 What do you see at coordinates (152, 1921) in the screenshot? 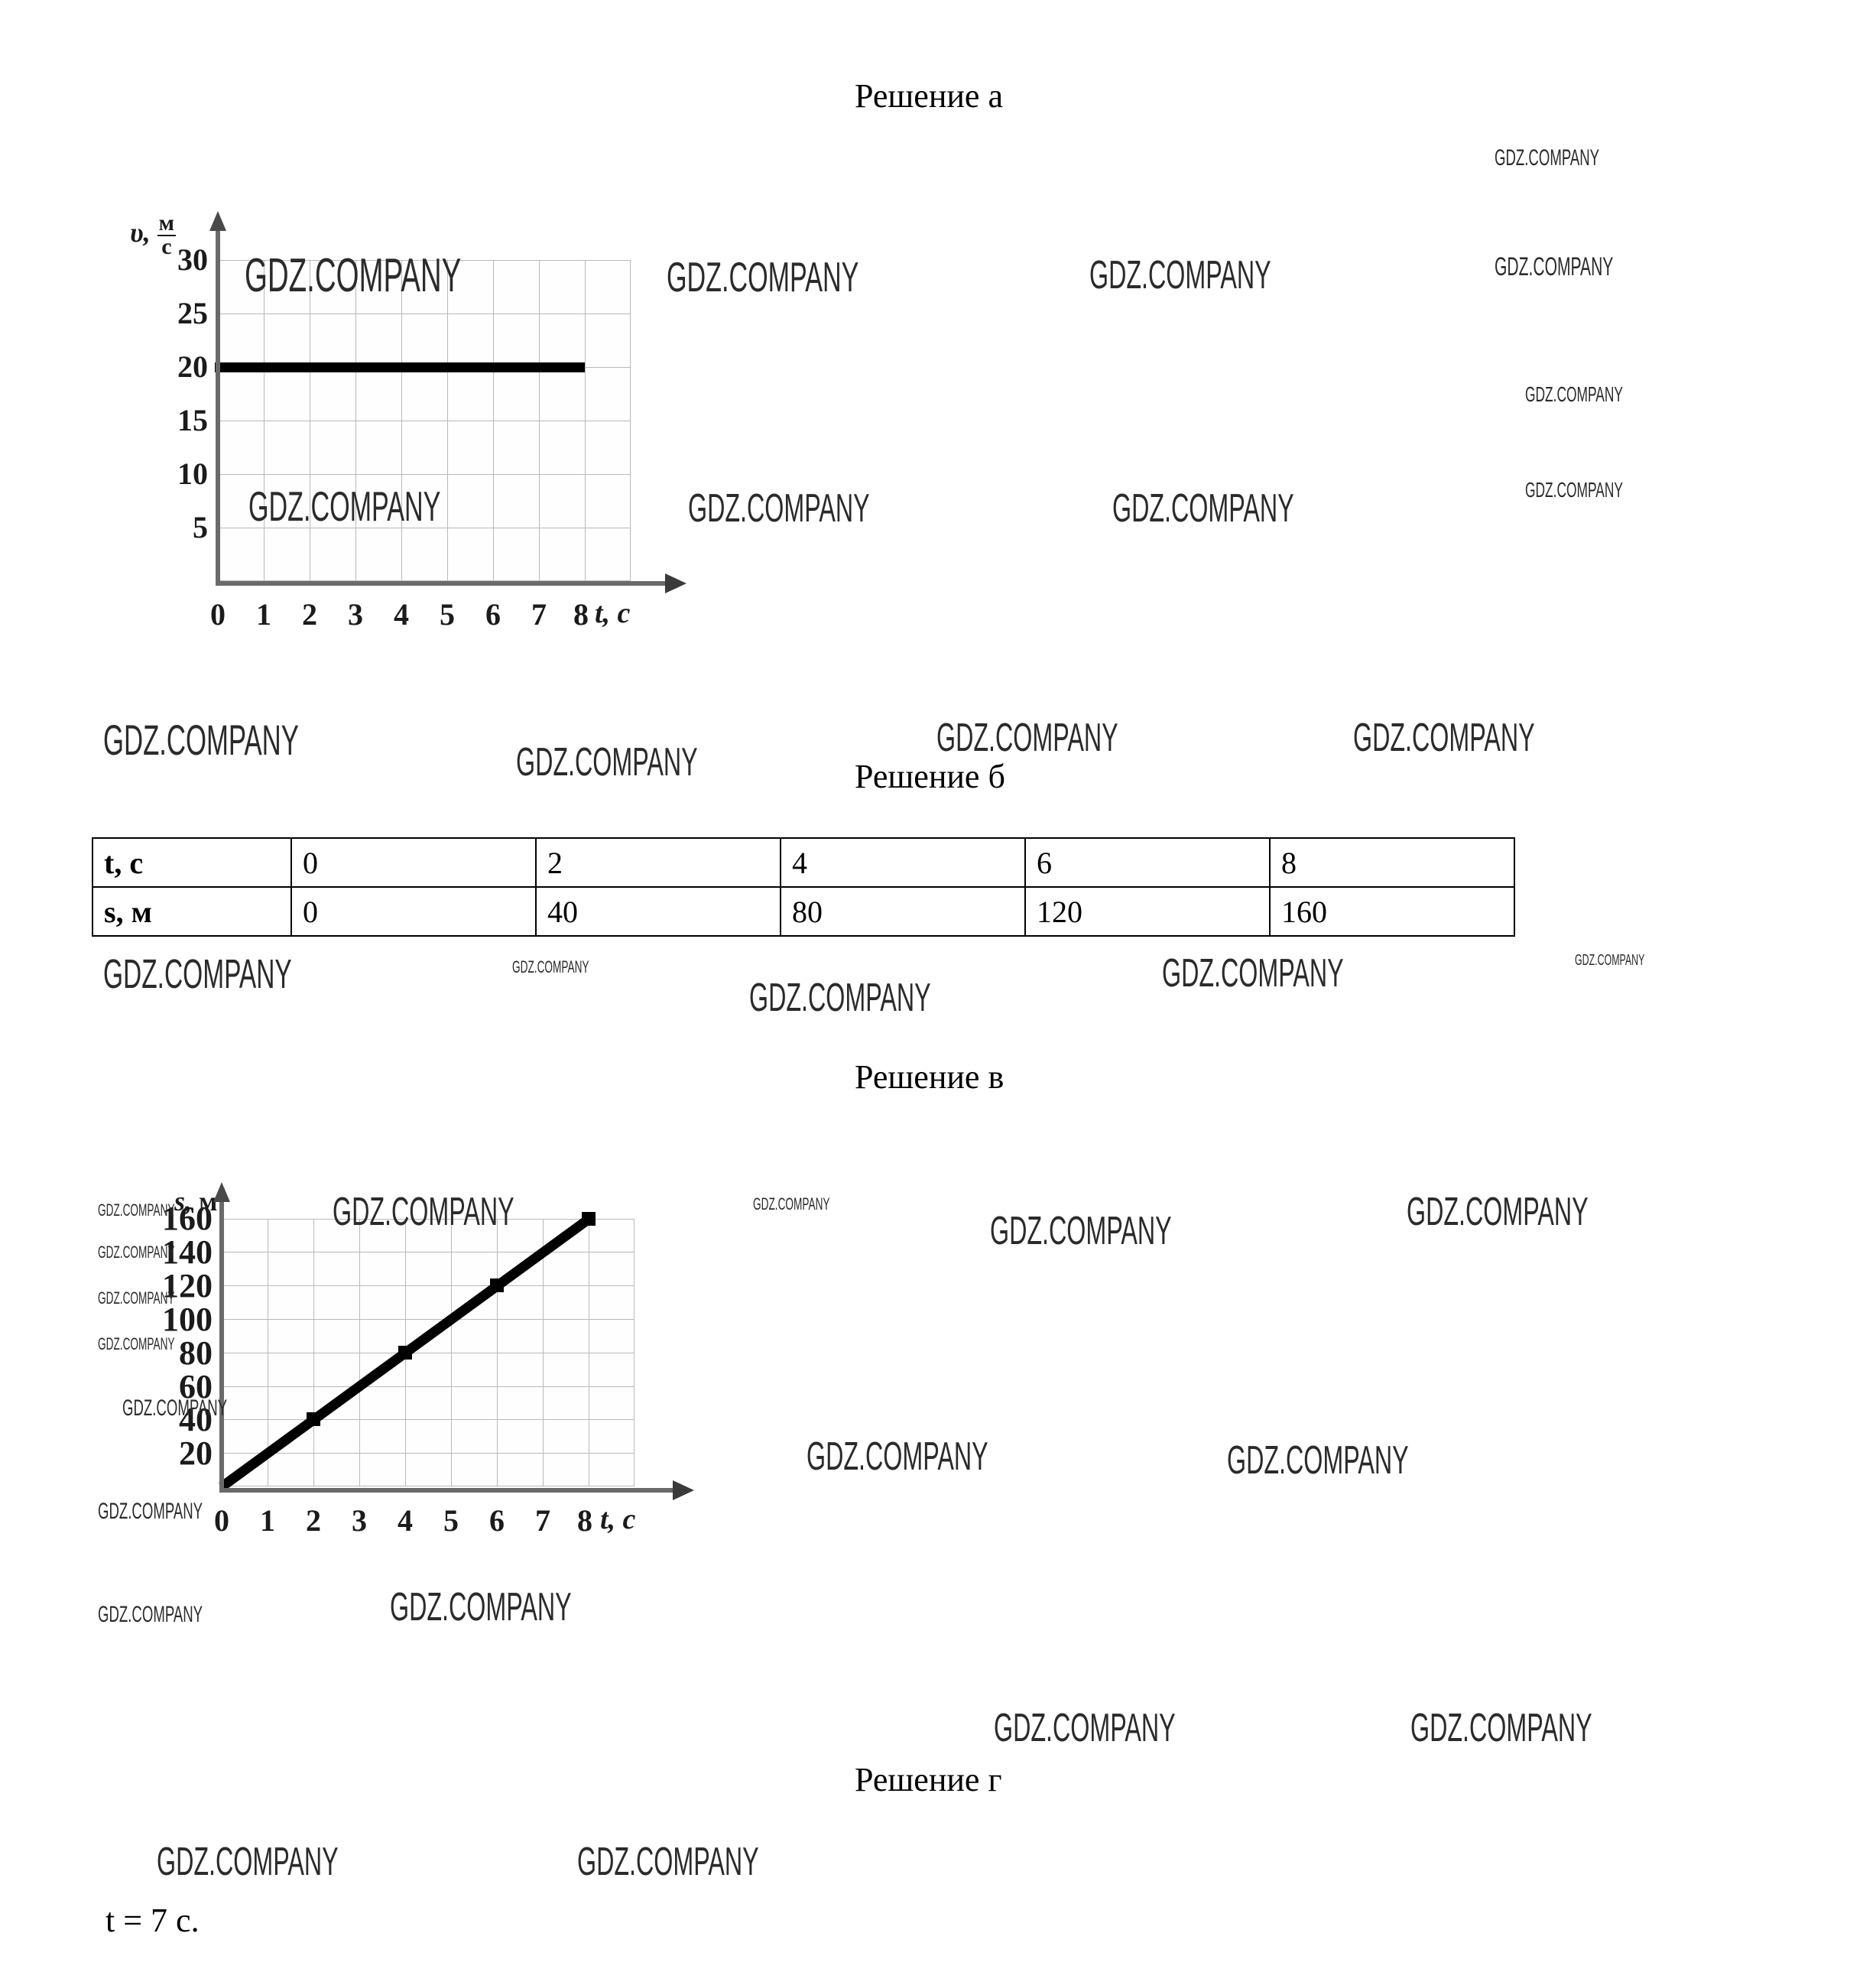
I see `answer-value: t = 7 c.` at bounding box center [152, 1921].